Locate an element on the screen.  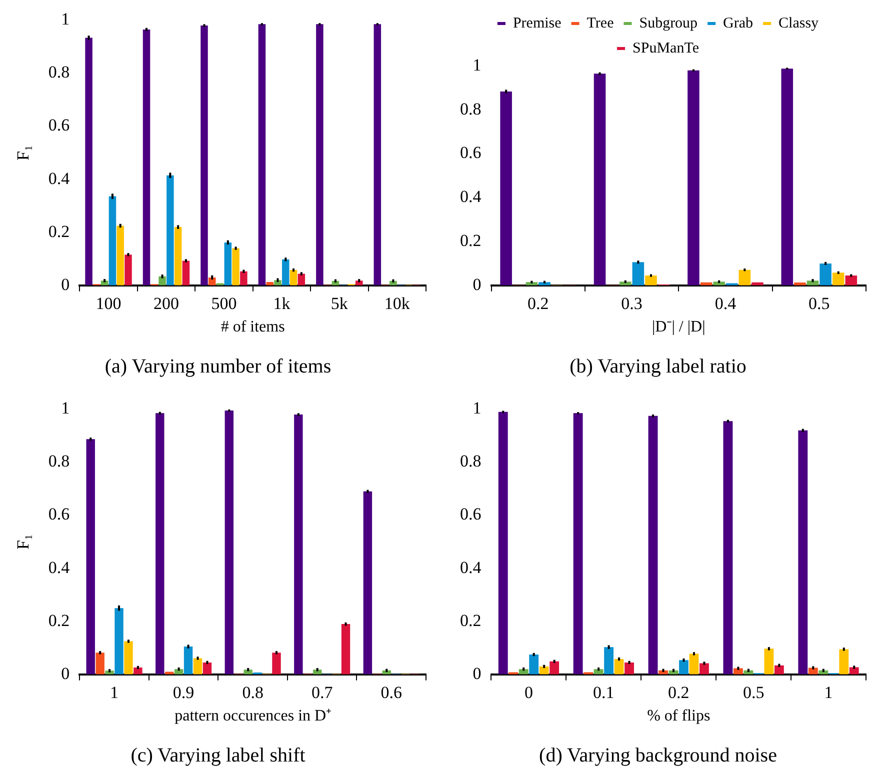
x-tick-label: 500 is located at coordinates (224, 304).